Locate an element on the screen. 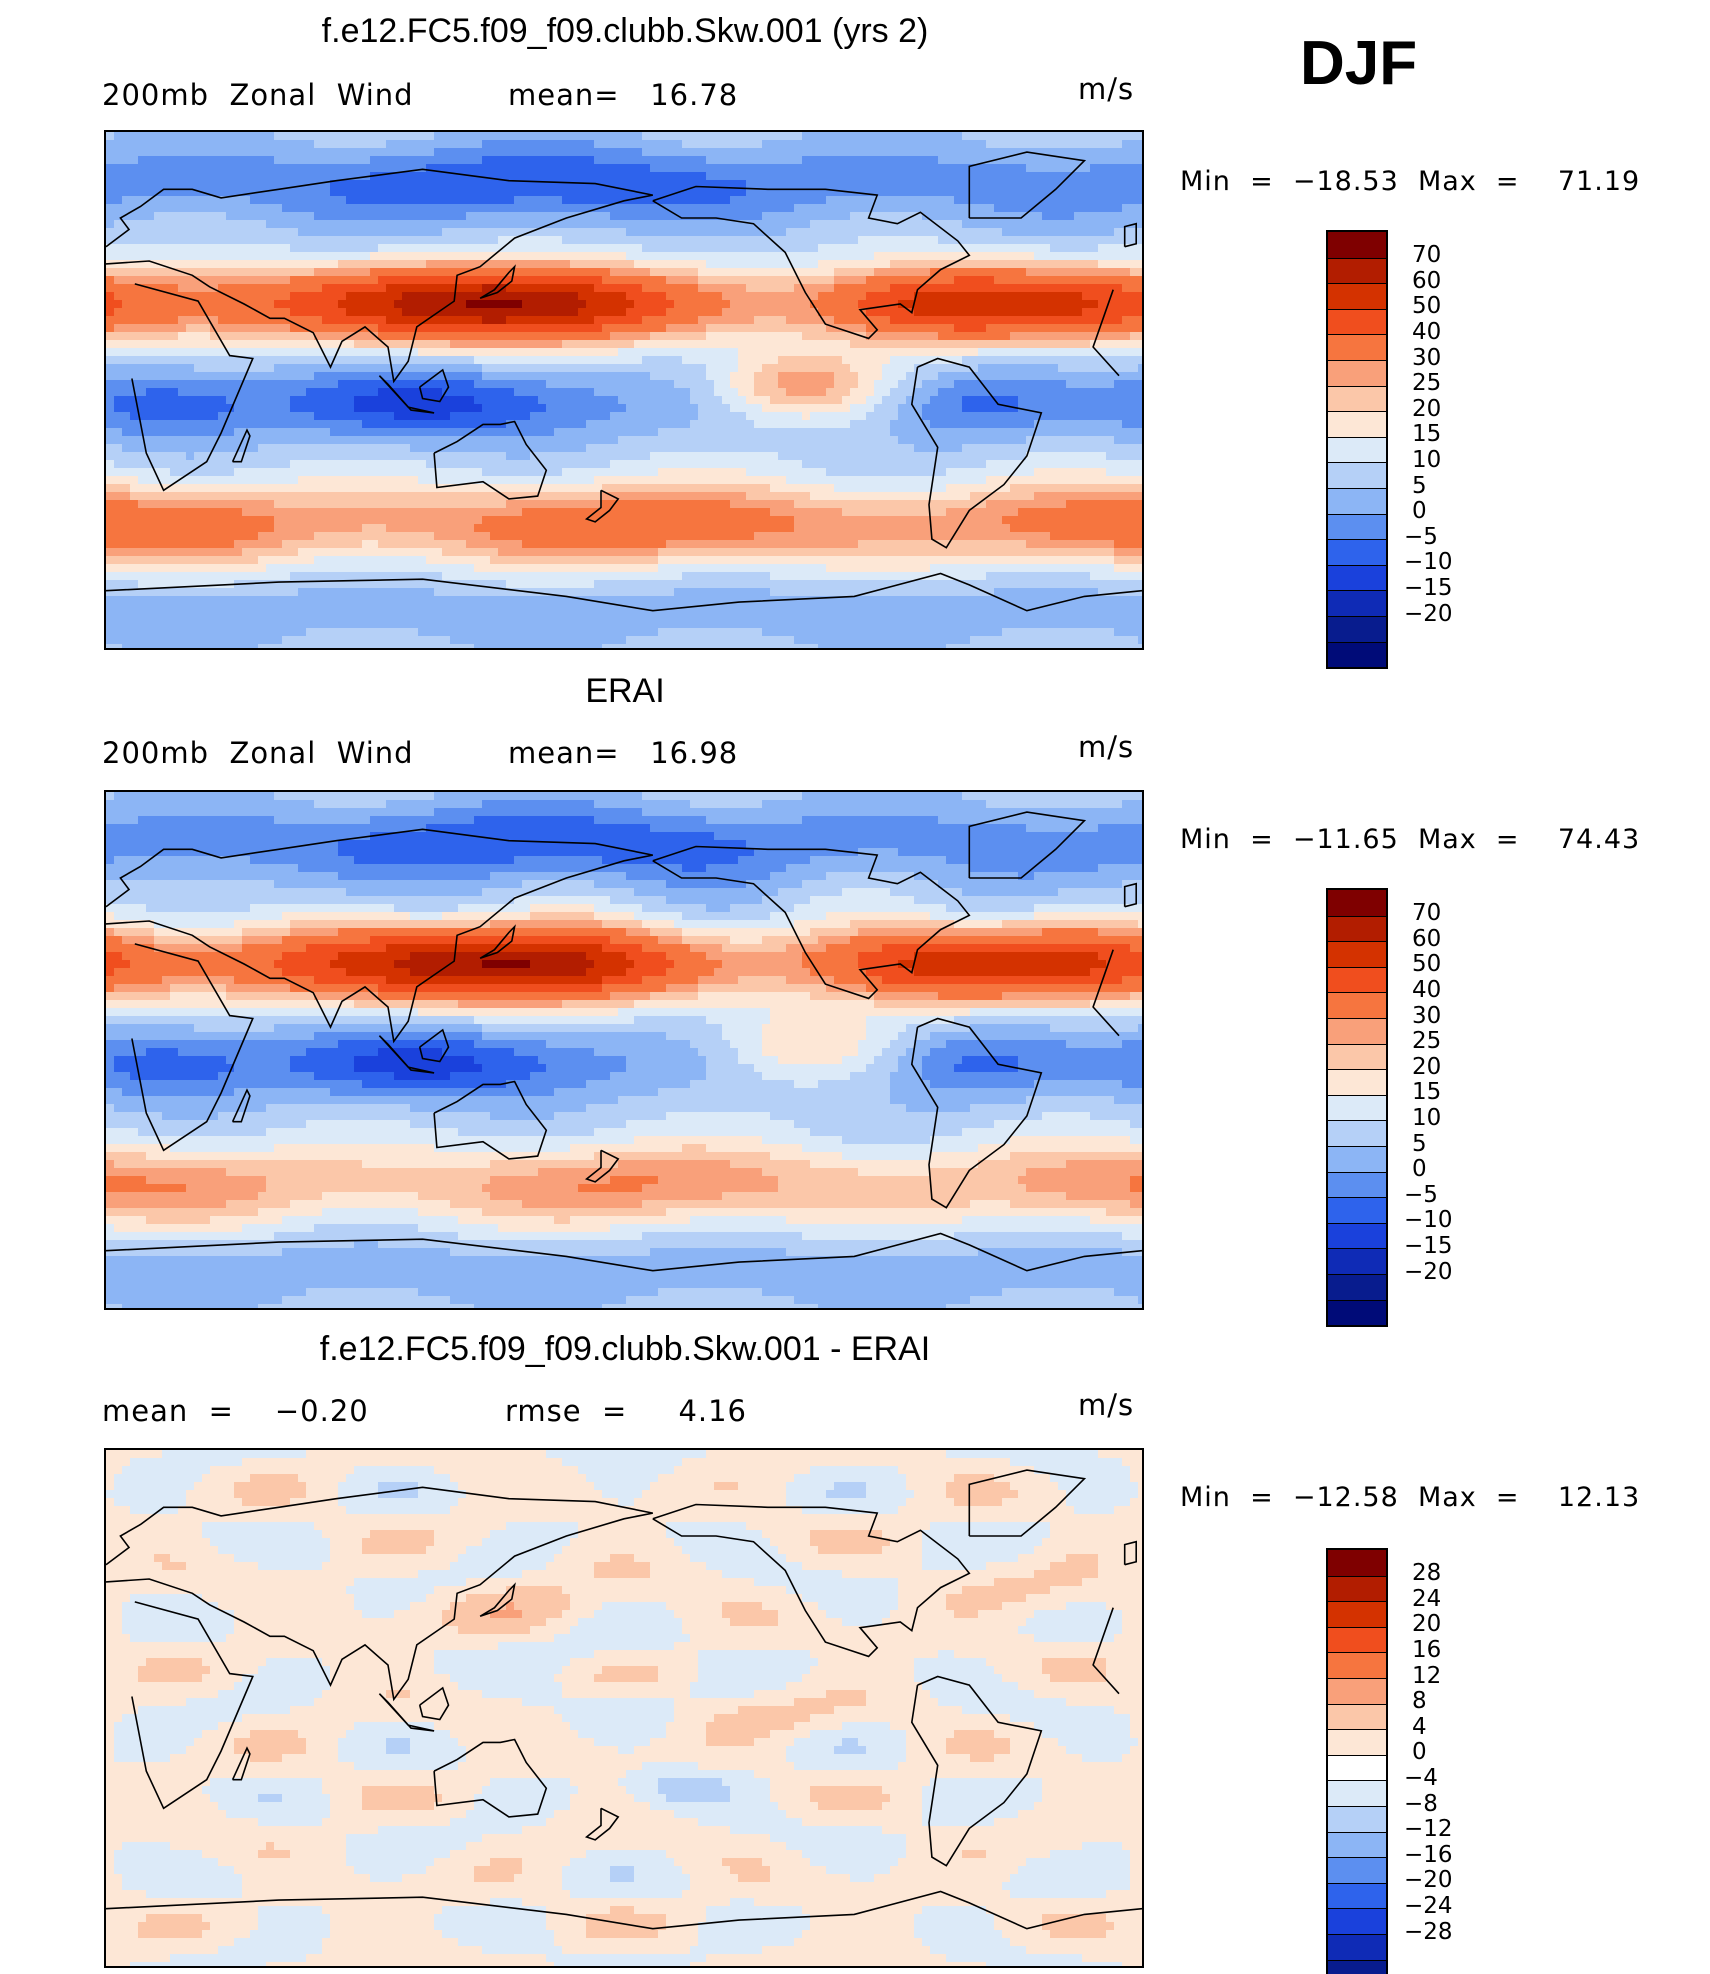  colorbar-tick-label: −24 is located at coordinates (1428, 1906).